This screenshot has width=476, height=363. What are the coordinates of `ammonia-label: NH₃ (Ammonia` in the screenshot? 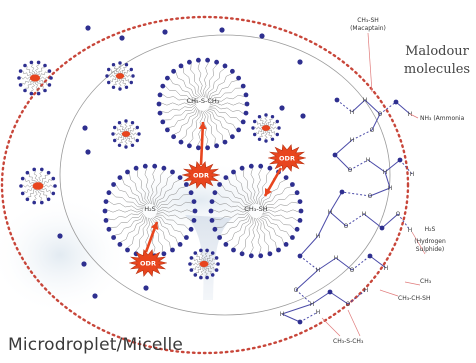 It's located at (442, 118).